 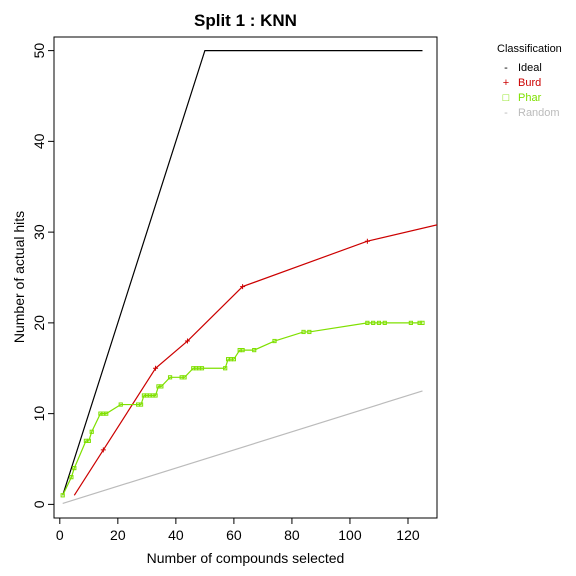 I want to click on chart-title: Split 1 : KNN, so click(x=245, y=20).